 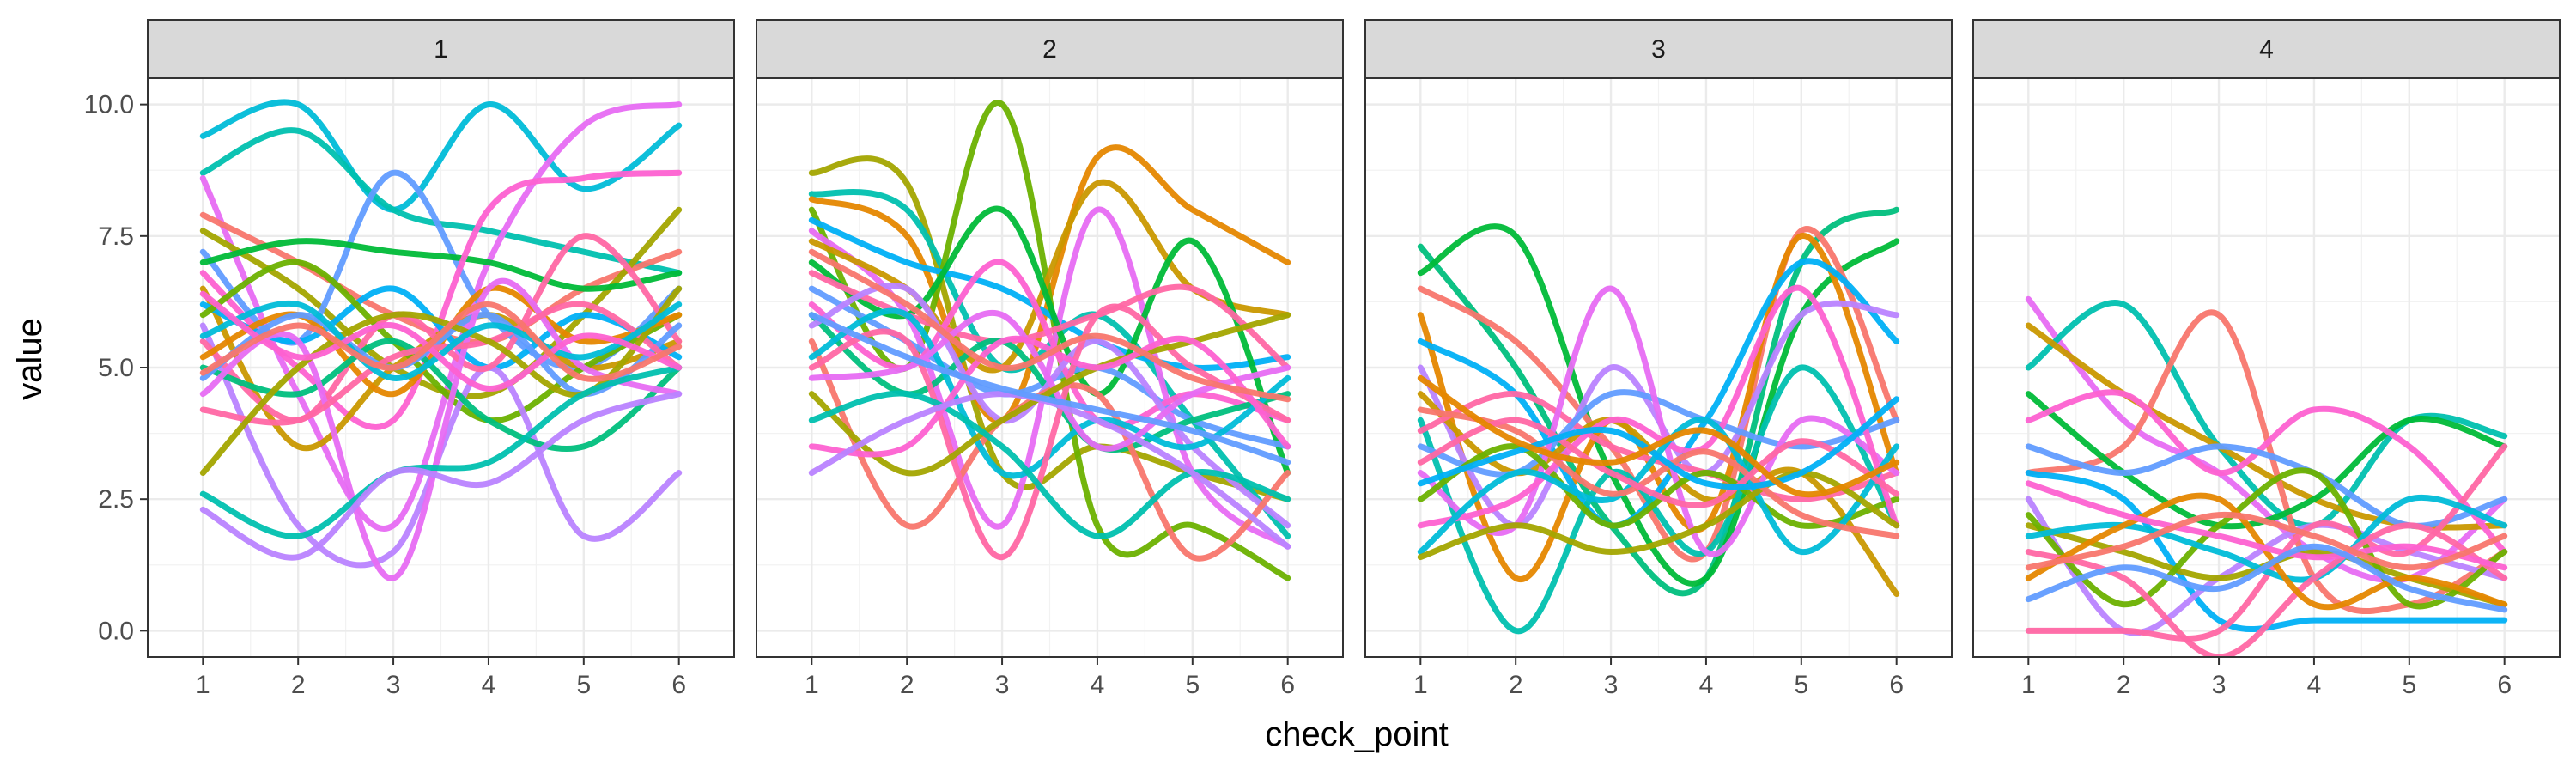 What do you see at coordinates (116, 631) in the screenshot?
I see `y-tick-label: 0.0` at bounding box center [116, 631].